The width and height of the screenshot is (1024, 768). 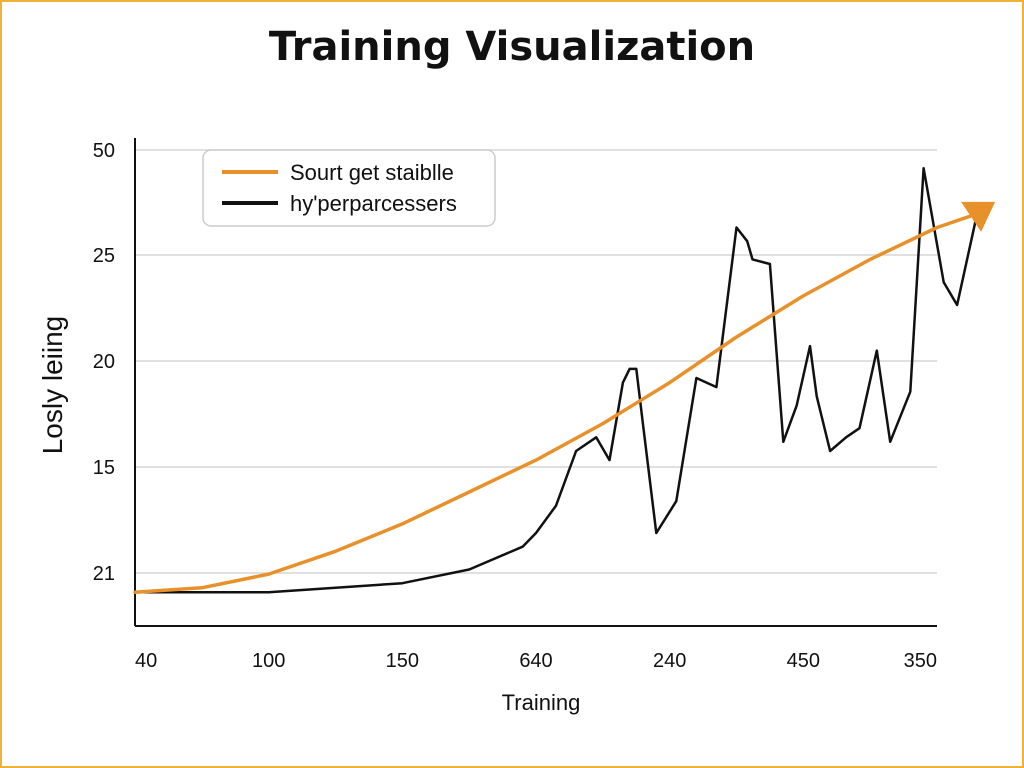 I want to click on y-tick-label: 50, so click(x=104, y=151).